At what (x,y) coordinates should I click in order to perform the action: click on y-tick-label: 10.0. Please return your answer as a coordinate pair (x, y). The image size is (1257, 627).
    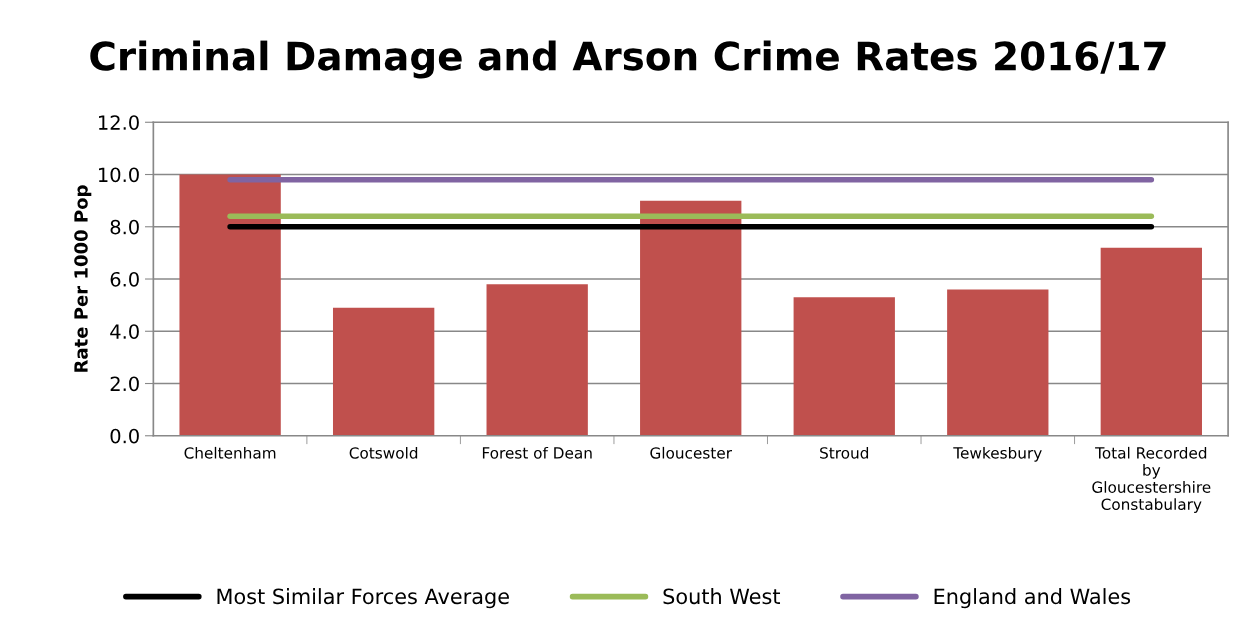
    Looking at the image, I should click on (119, 175).